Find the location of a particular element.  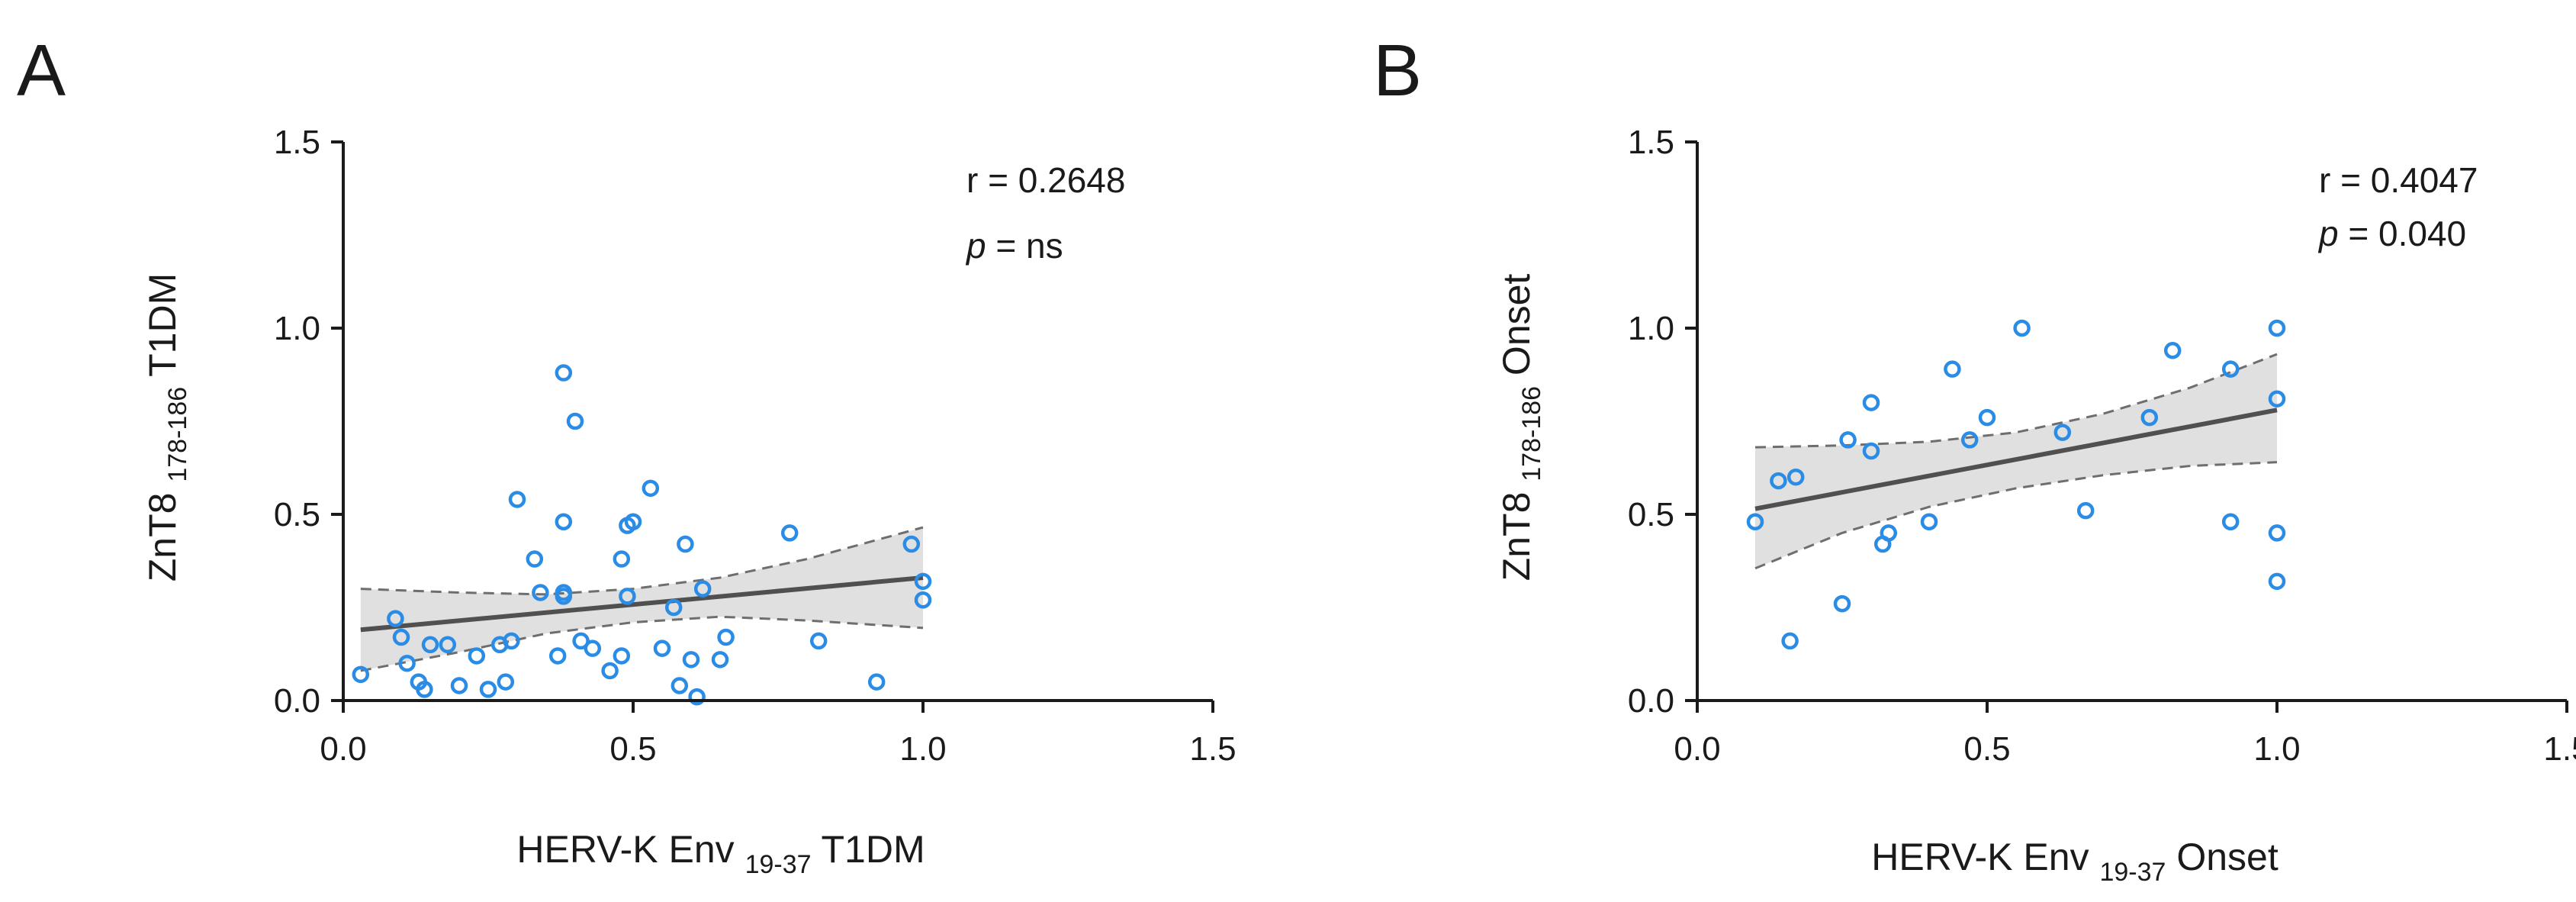

panel-b-x-title-sub: 19-37 is located at coordinates (2132, 872).